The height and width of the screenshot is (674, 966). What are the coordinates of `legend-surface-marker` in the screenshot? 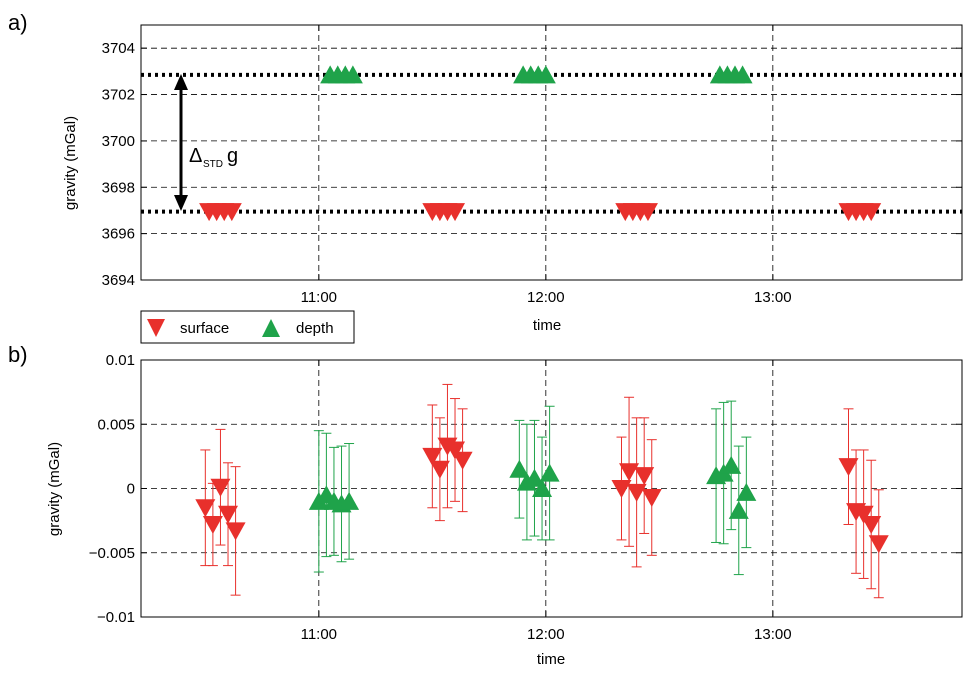 It's located at (156, 328).